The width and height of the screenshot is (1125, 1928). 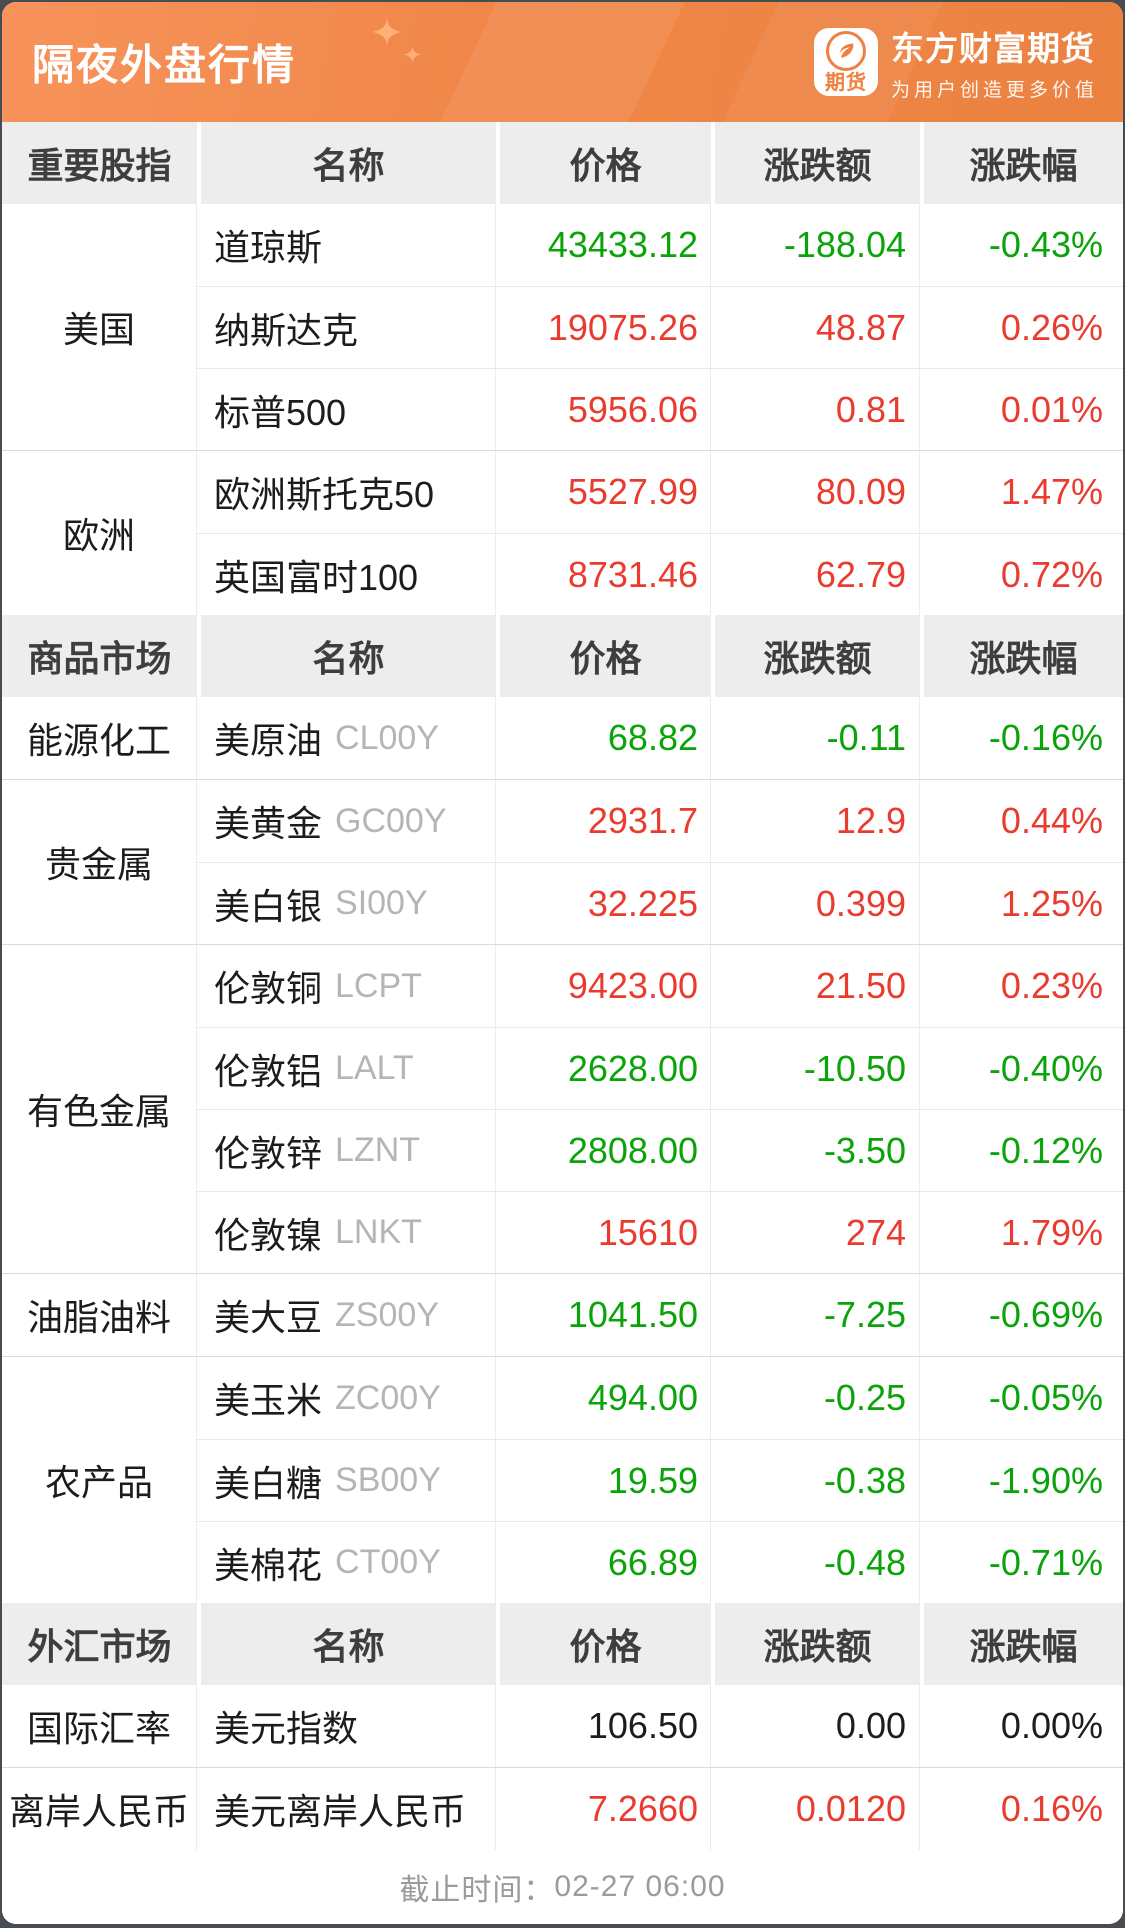 What do you see at coordinates (99, 862) in the screenshot?
I see `group-label: 贵金属` at bounding box center [99, 862].